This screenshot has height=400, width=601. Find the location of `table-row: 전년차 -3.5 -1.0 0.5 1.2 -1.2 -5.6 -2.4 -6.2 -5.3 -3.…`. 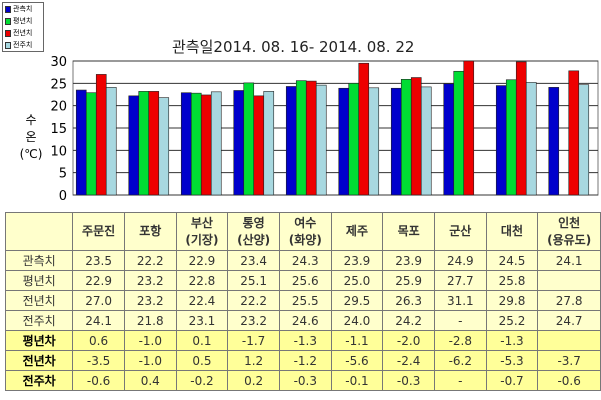

table-row: 전년차 -3.5 -1.0 0.5 1.2 -1.2 -5.6 -2.4 -6.2 -5.3 -3.… is located at coordinates (302, 360).